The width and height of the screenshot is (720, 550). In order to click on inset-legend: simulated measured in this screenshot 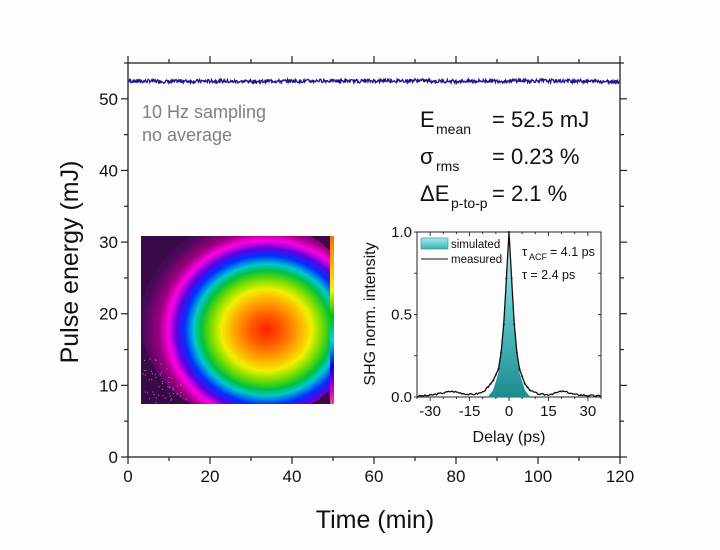, I will do `click(461, 251)`.